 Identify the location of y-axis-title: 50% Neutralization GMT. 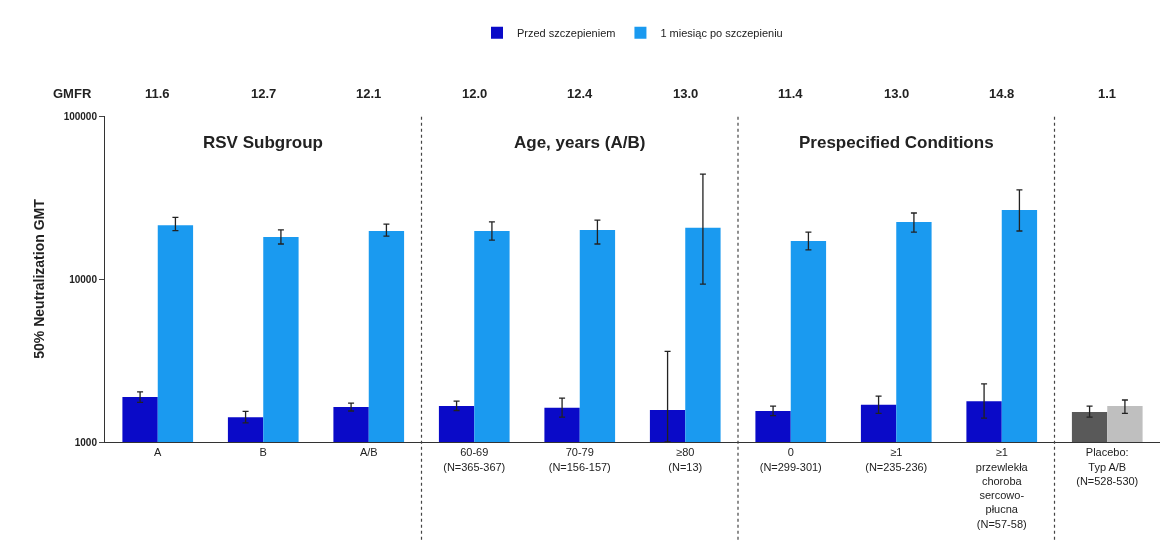
(39, 278).